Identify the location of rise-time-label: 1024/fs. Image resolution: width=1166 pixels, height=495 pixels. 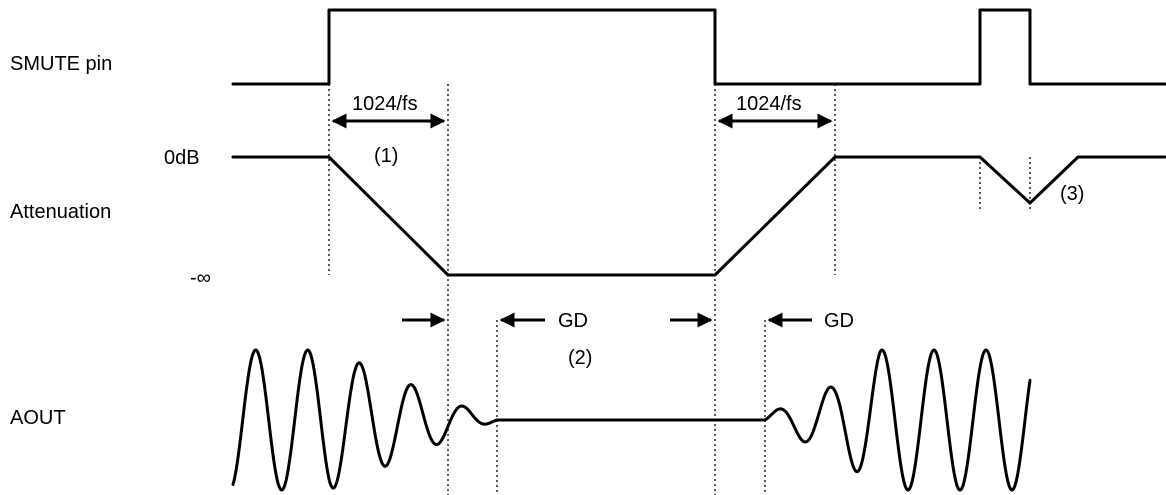
(769, 104).